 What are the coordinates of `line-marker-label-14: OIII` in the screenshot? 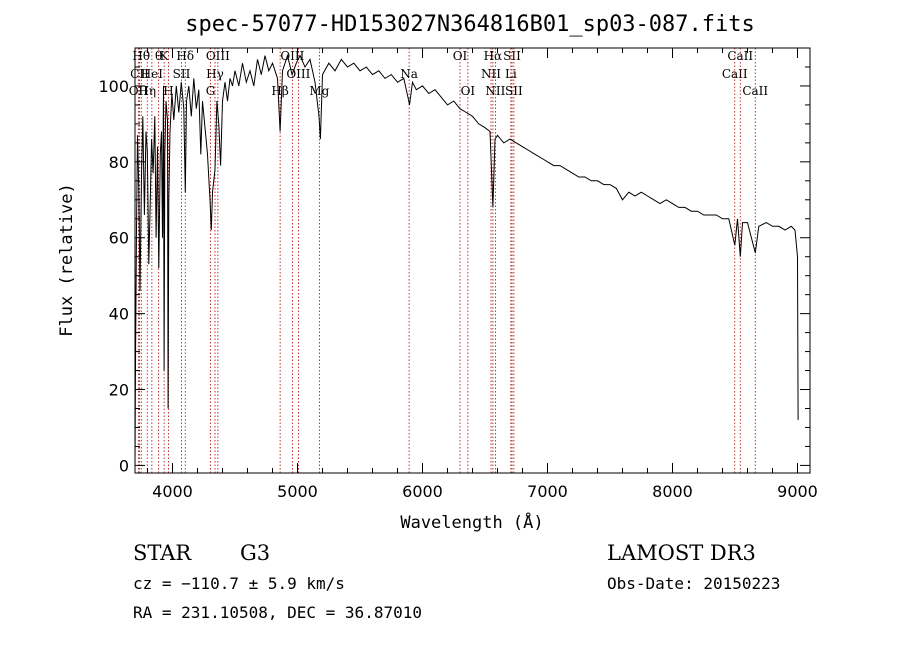 It's located at (292, 56).